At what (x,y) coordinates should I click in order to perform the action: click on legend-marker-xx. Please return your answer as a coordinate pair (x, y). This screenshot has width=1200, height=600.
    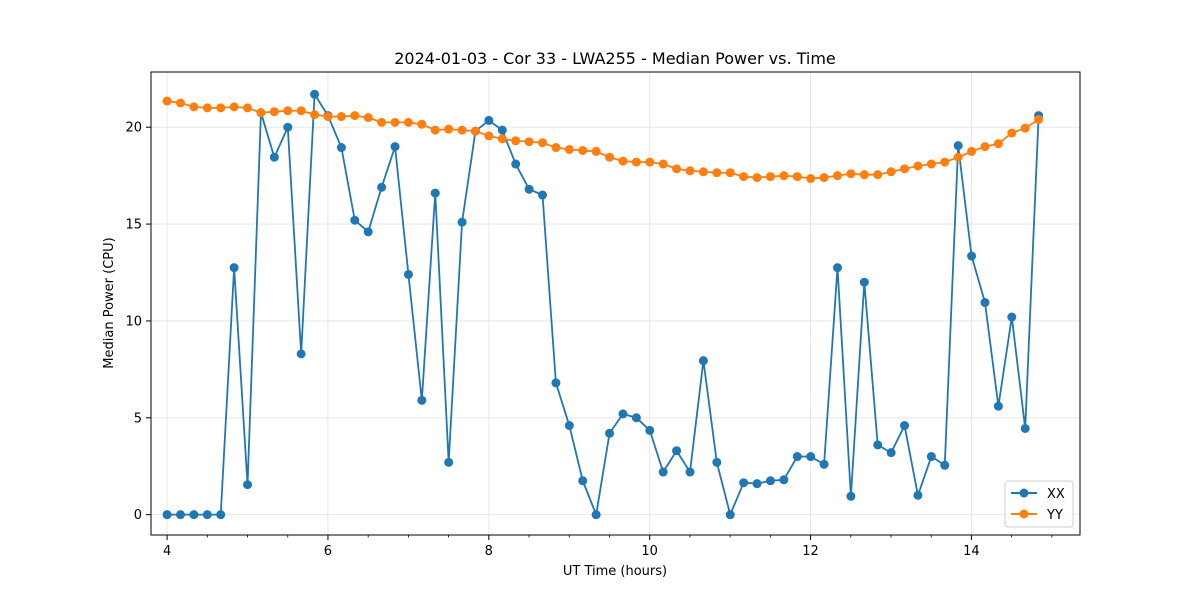
    Looking at the image, I should click on (1024, 493).